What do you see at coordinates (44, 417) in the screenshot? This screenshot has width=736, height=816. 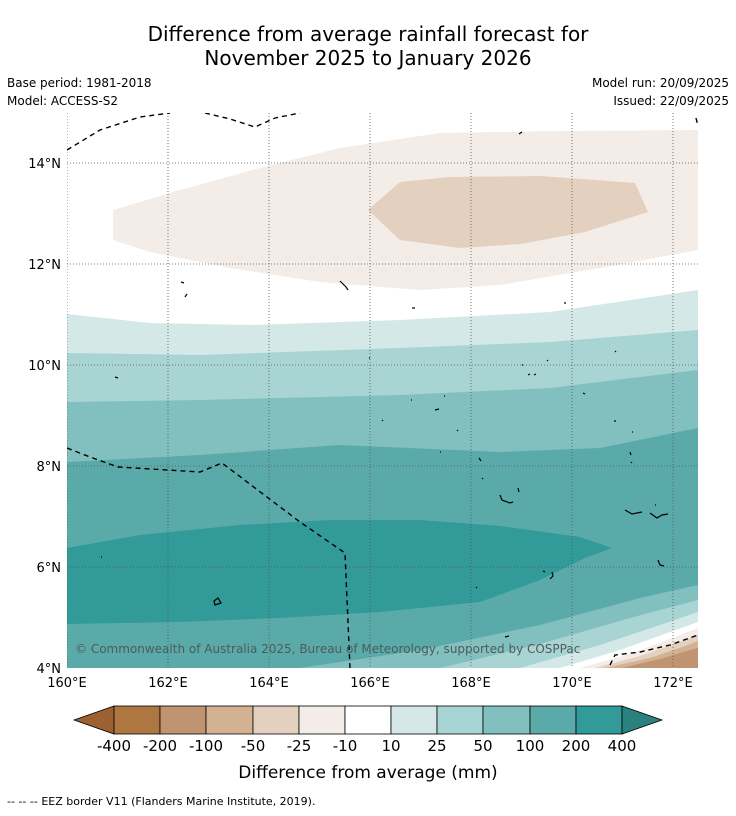 I see `y-axis-labels: 14°N 12°N 10°N 8°N 6°N 4°N` at bounding box center [44, 417].